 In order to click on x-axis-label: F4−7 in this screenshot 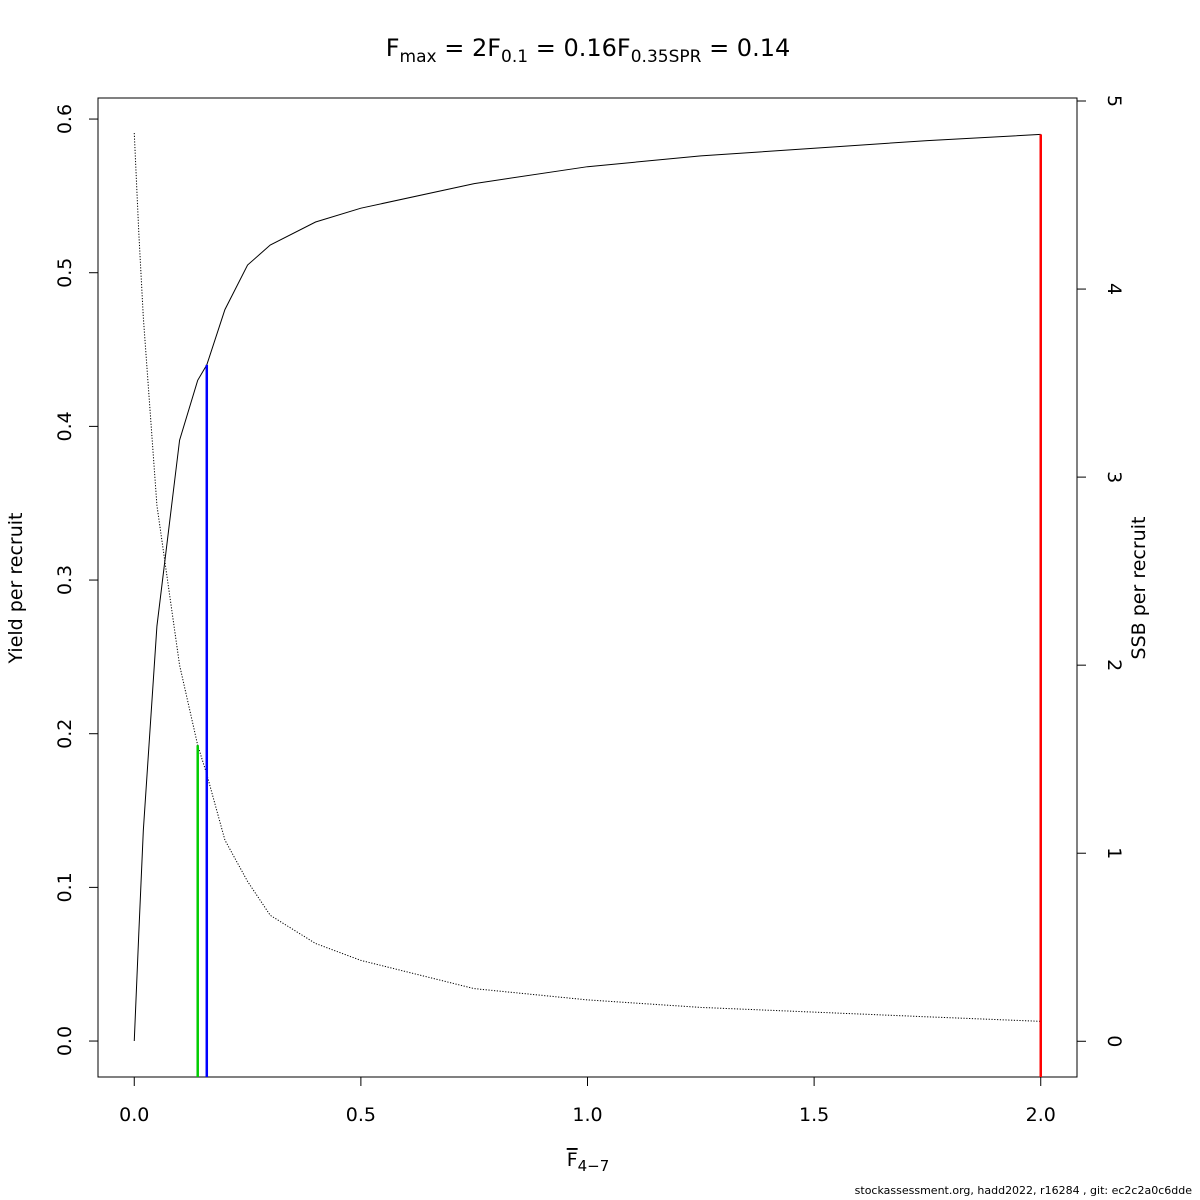, I will do `click(588, 1162)`.